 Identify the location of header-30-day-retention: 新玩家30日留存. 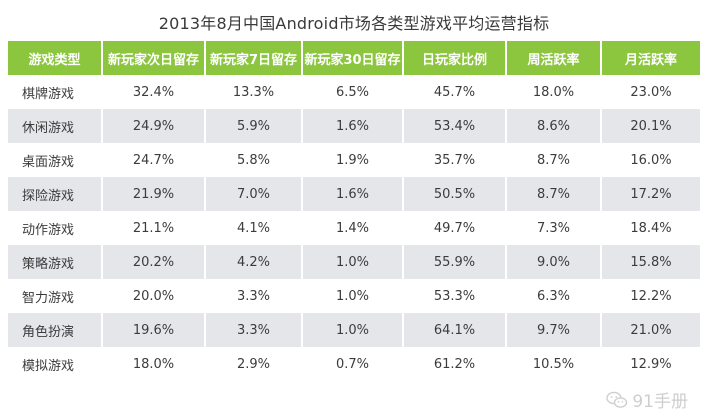
(353, 58).